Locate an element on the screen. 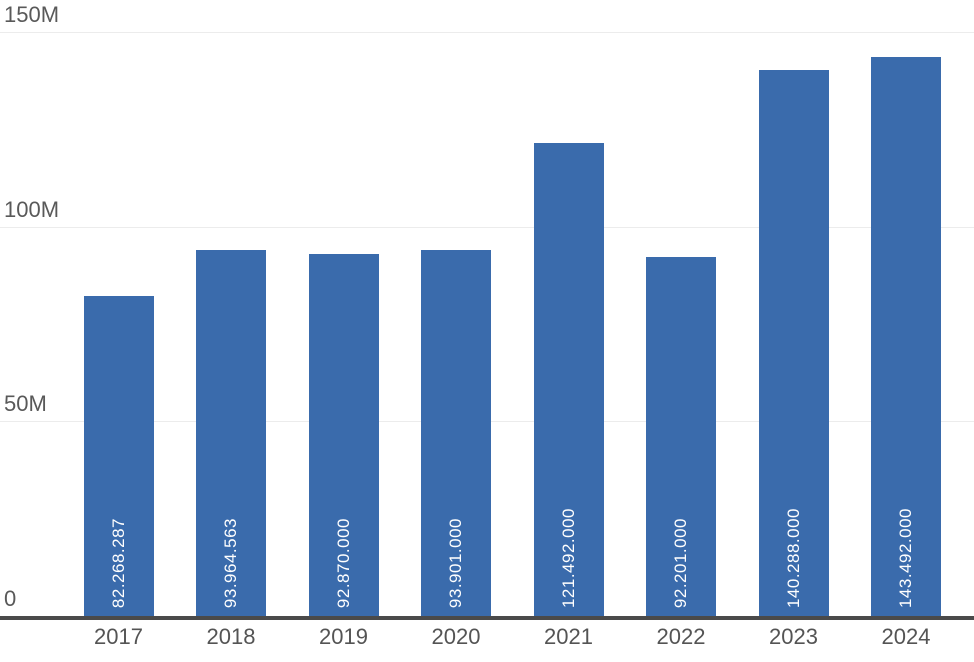 This screenshot has height=662, width=974. bar-value-label-wrap: 92.201.000 is located at coordinates (681, 563).